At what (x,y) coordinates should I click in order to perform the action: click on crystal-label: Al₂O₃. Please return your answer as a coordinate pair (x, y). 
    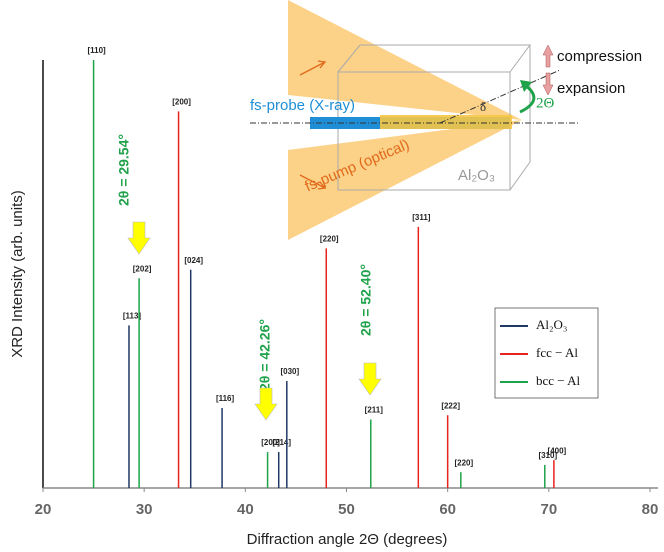
    Looking at the image, I should click on (476, 175).